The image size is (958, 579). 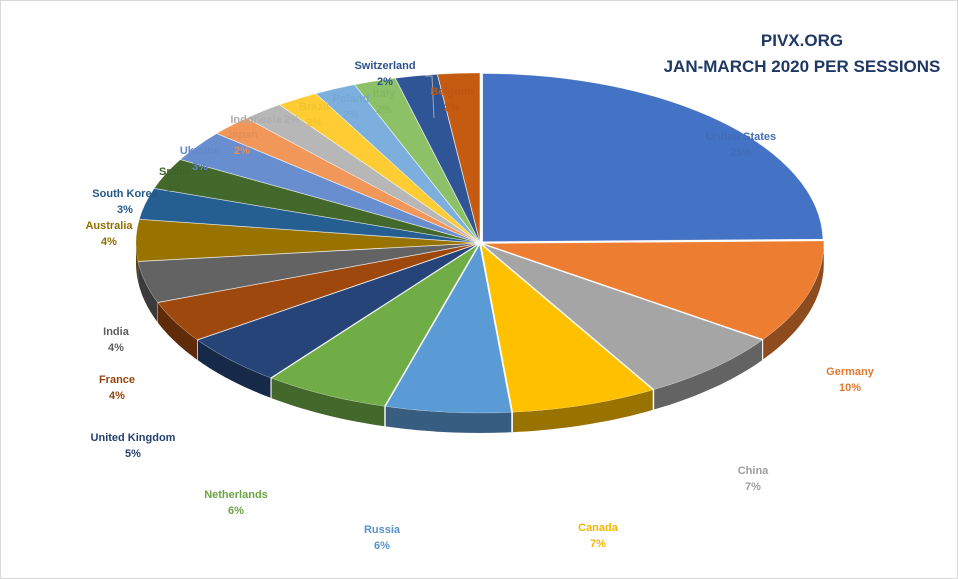 What do you see at coordinates (314, 115) in the screenshot?
I see `data-label-brazil: Brazil 2%` at bounding box center [314, 115].